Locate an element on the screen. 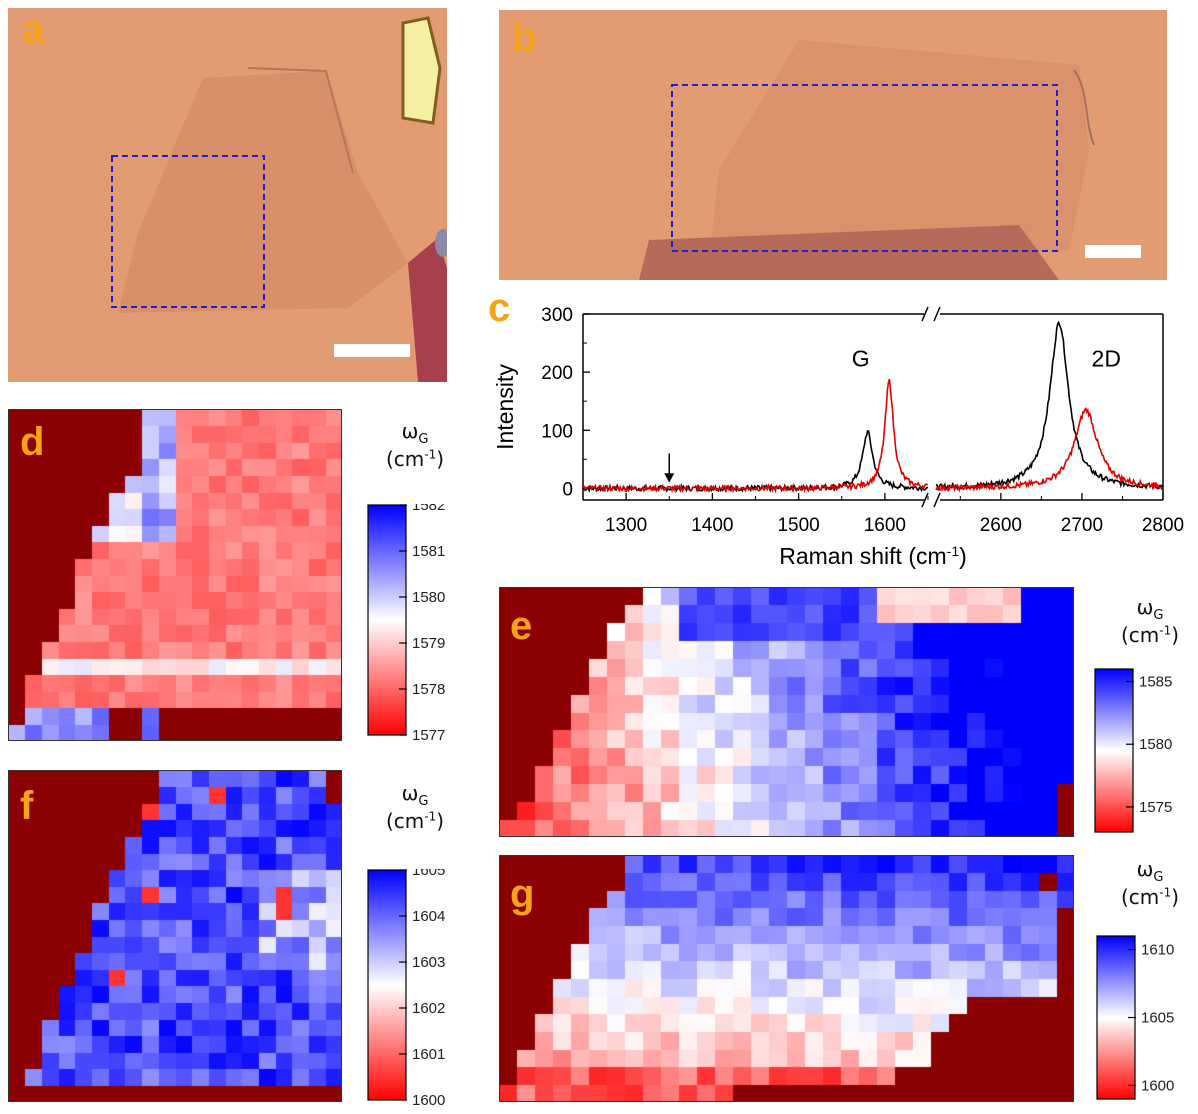  optical-image-b is located at coordinates (833, 145).